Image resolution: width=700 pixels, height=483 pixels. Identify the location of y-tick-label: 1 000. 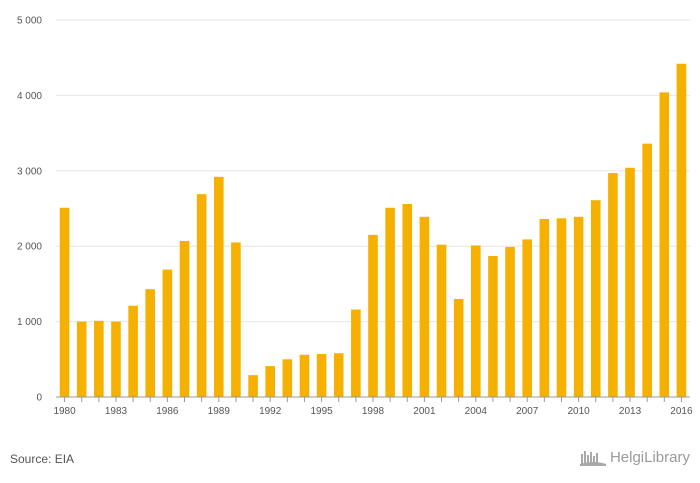
(29, 322).